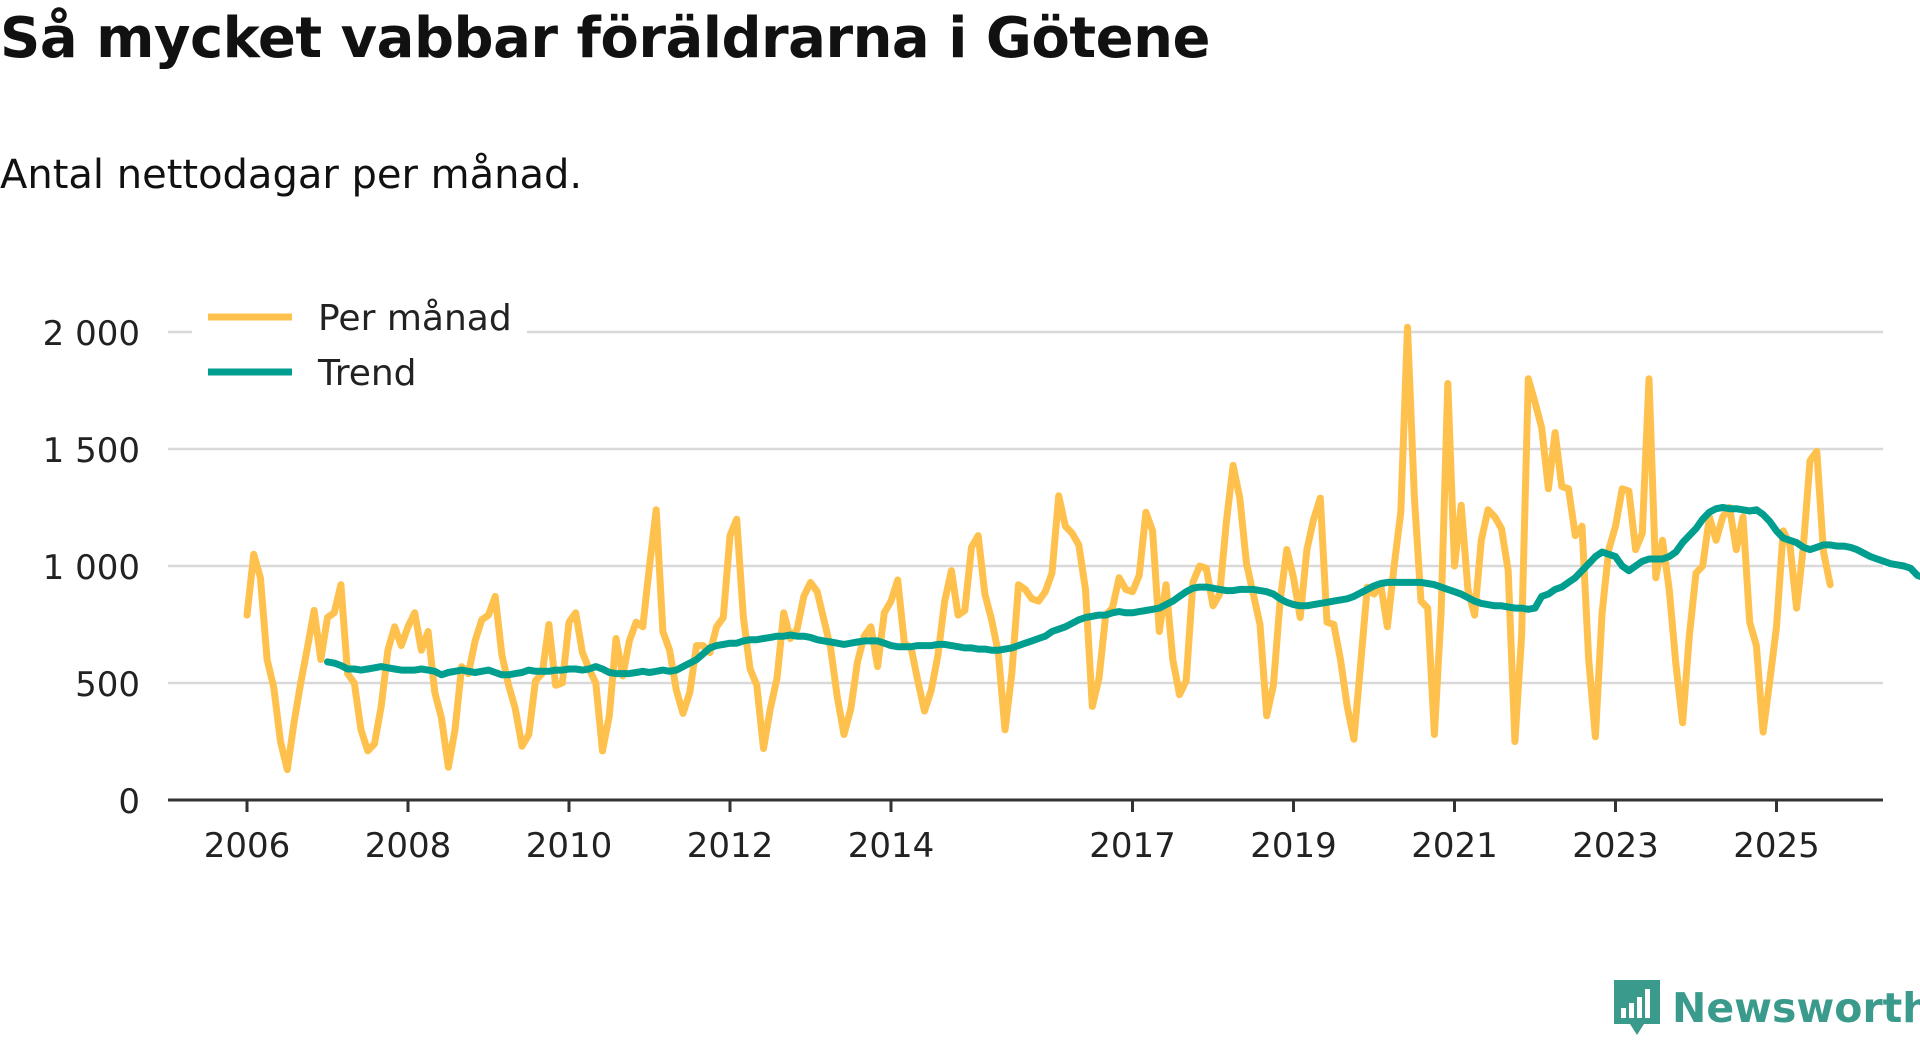  I want to click on y-tick-label: 500, so click(107, 685).